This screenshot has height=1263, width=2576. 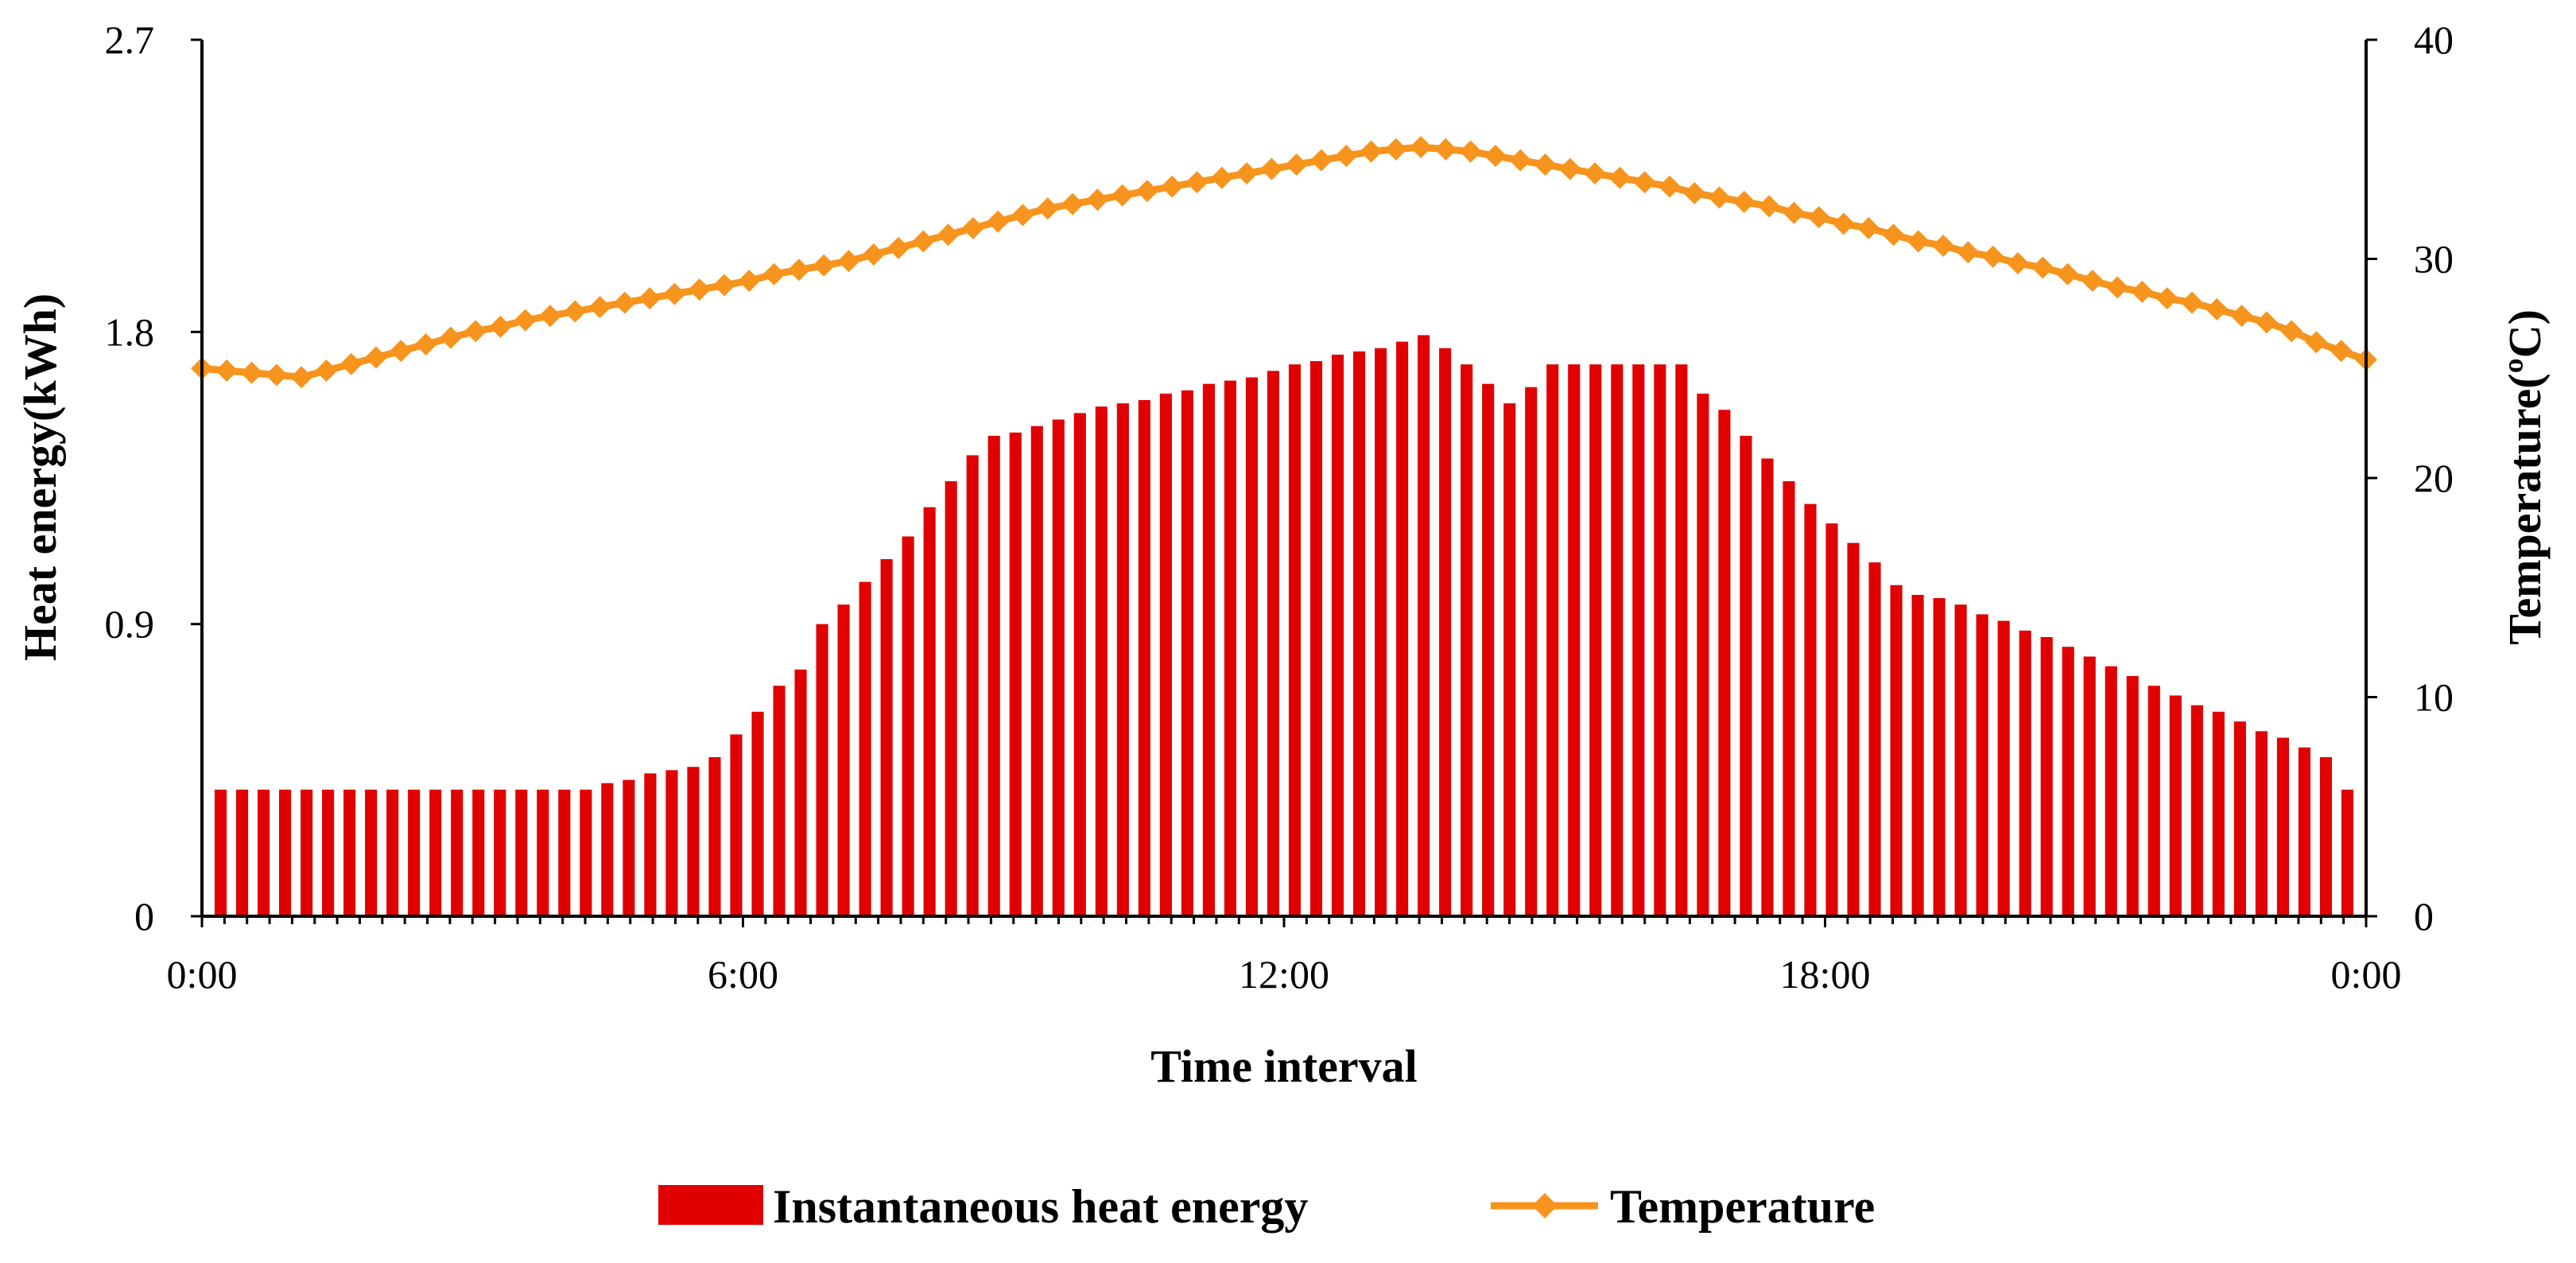 What do you see at coordinates (1743, 1206) in the screenshot?
I see `legend-label-temperature: Temperature` at bounding box center [1743, 1206].